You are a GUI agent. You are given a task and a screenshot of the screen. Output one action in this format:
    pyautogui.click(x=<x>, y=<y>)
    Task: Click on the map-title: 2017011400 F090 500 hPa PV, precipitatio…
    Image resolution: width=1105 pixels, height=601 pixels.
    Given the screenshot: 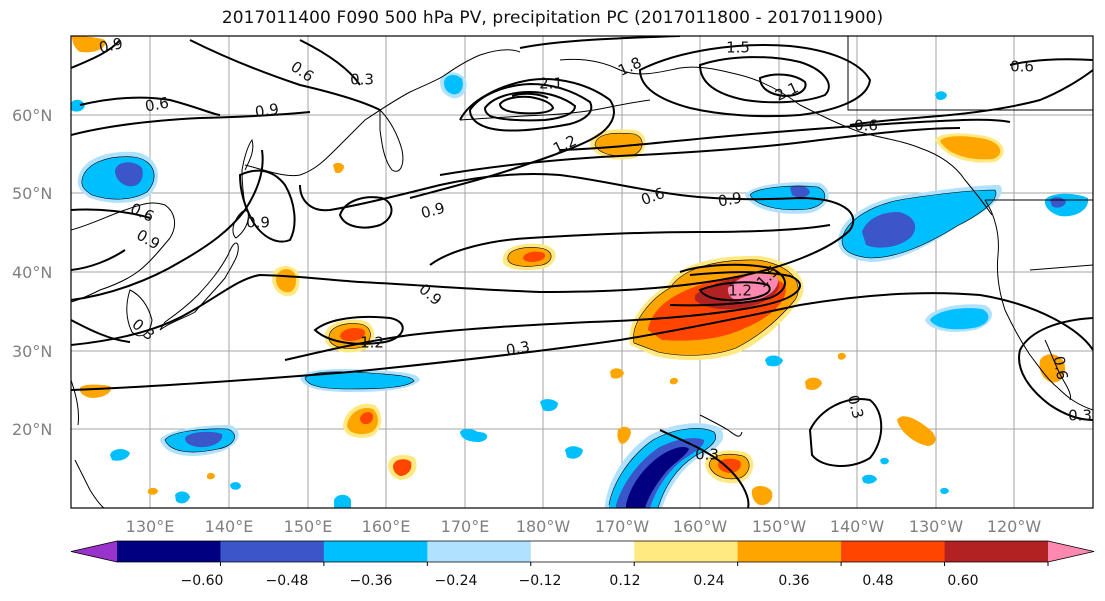 What is the action you would take?
    pyautogui.click(x=552, y=18)
    